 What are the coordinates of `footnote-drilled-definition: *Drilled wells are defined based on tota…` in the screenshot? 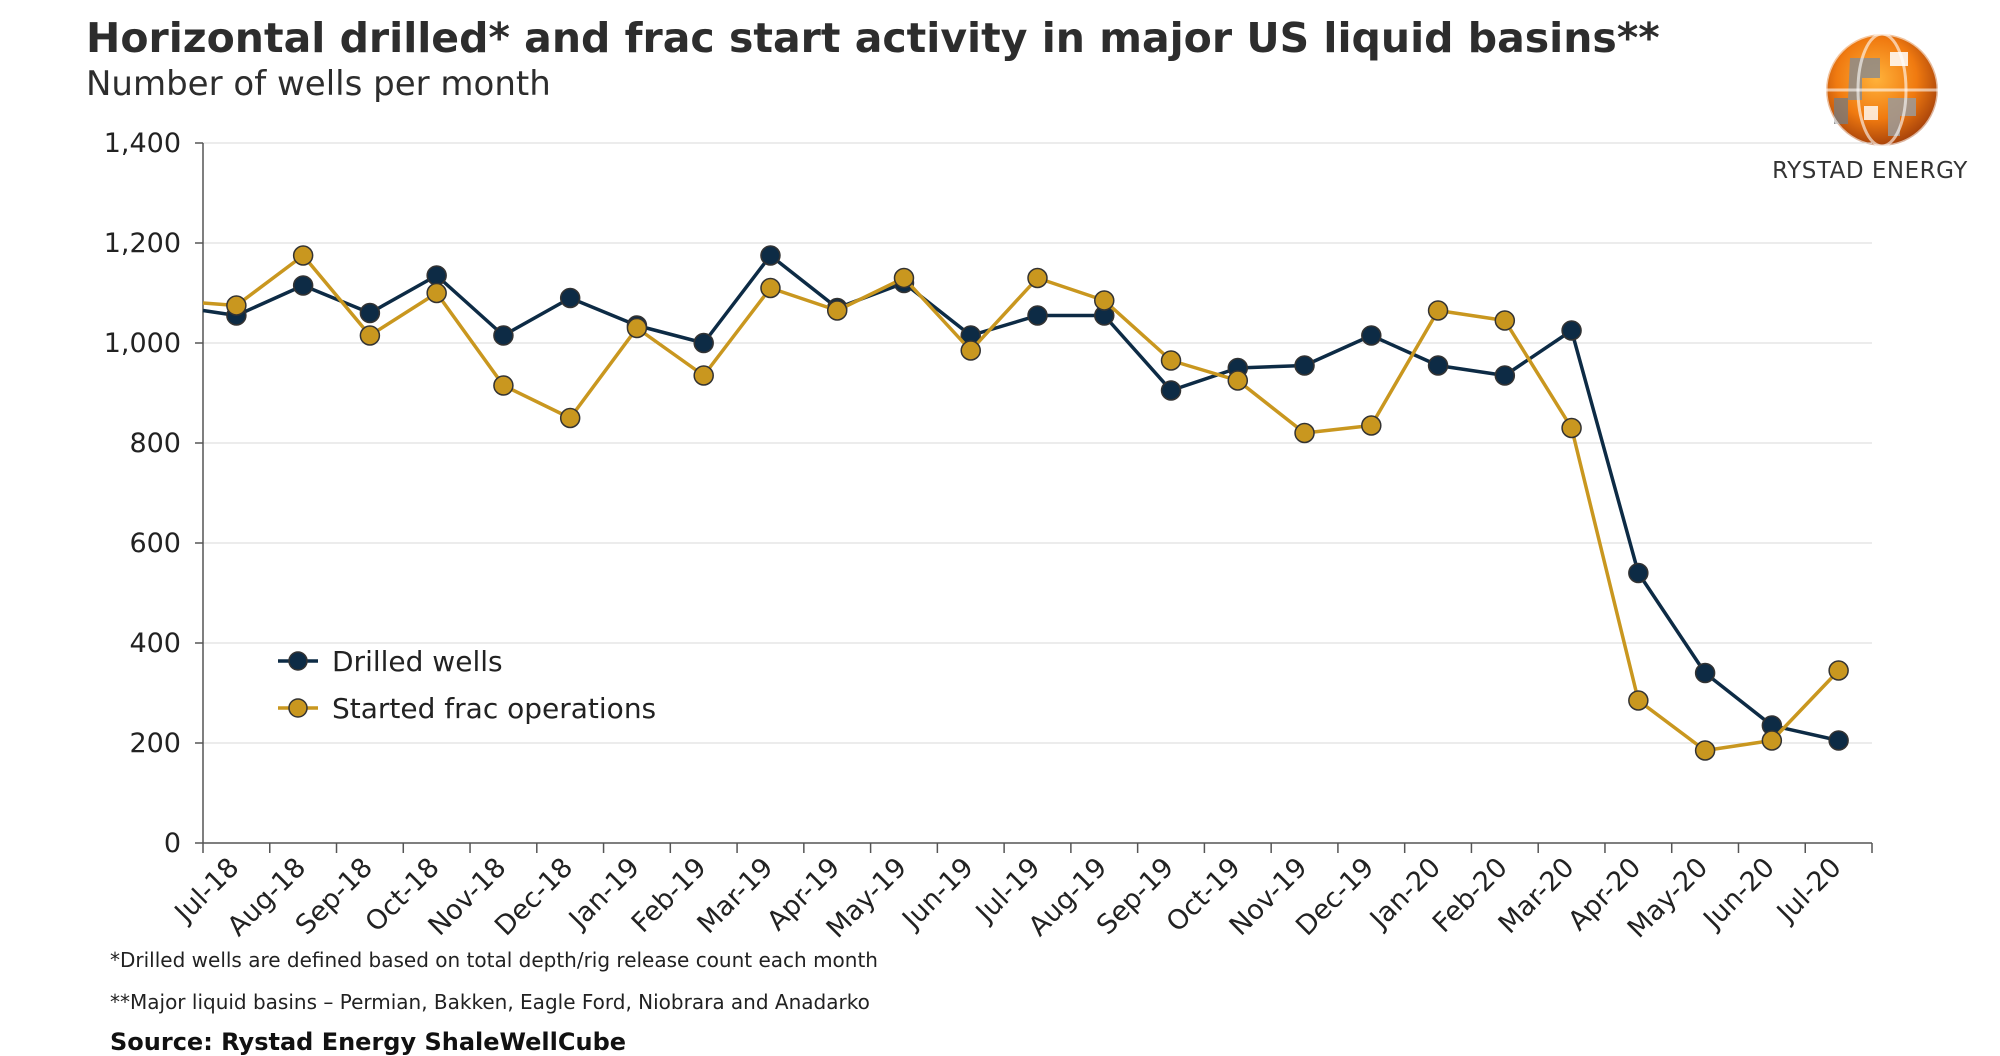 It's located at (494, 960).